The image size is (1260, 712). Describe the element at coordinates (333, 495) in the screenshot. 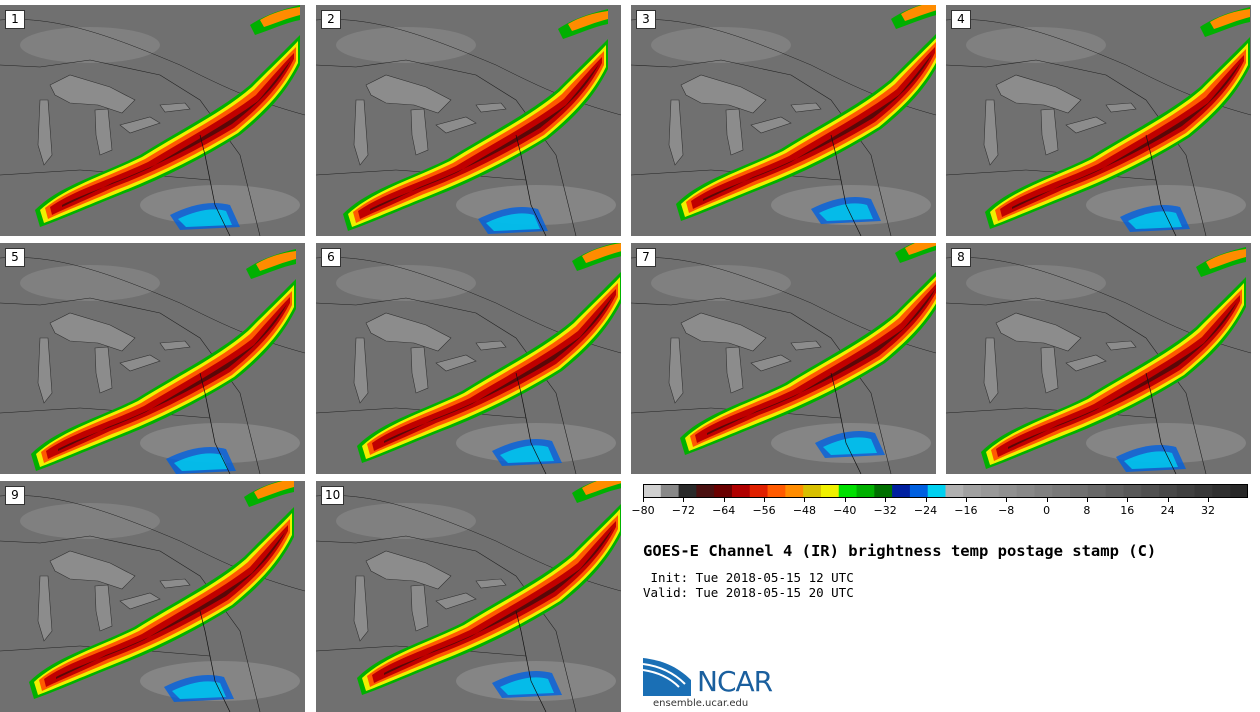

I see `panel-number: 10` at that location.